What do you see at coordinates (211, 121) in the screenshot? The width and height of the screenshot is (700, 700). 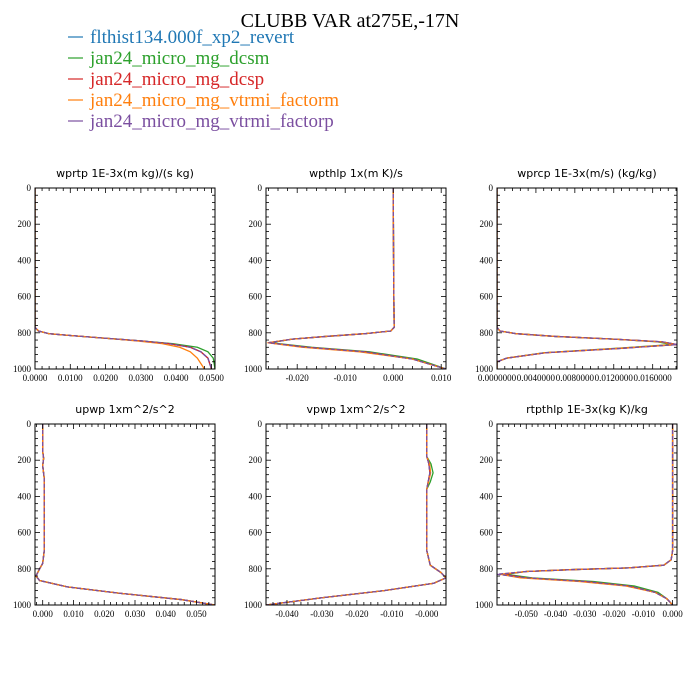 I see `legend-label: jan24_micro_mg_vtrmi_factorp` at bounding box center [211, 121].